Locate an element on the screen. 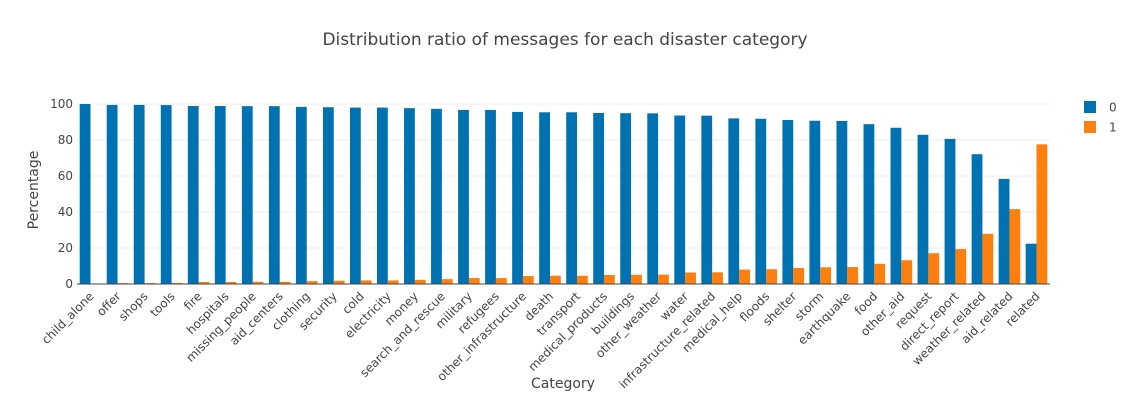  y-tick-label: 40 is located at coordinates (65, 212).